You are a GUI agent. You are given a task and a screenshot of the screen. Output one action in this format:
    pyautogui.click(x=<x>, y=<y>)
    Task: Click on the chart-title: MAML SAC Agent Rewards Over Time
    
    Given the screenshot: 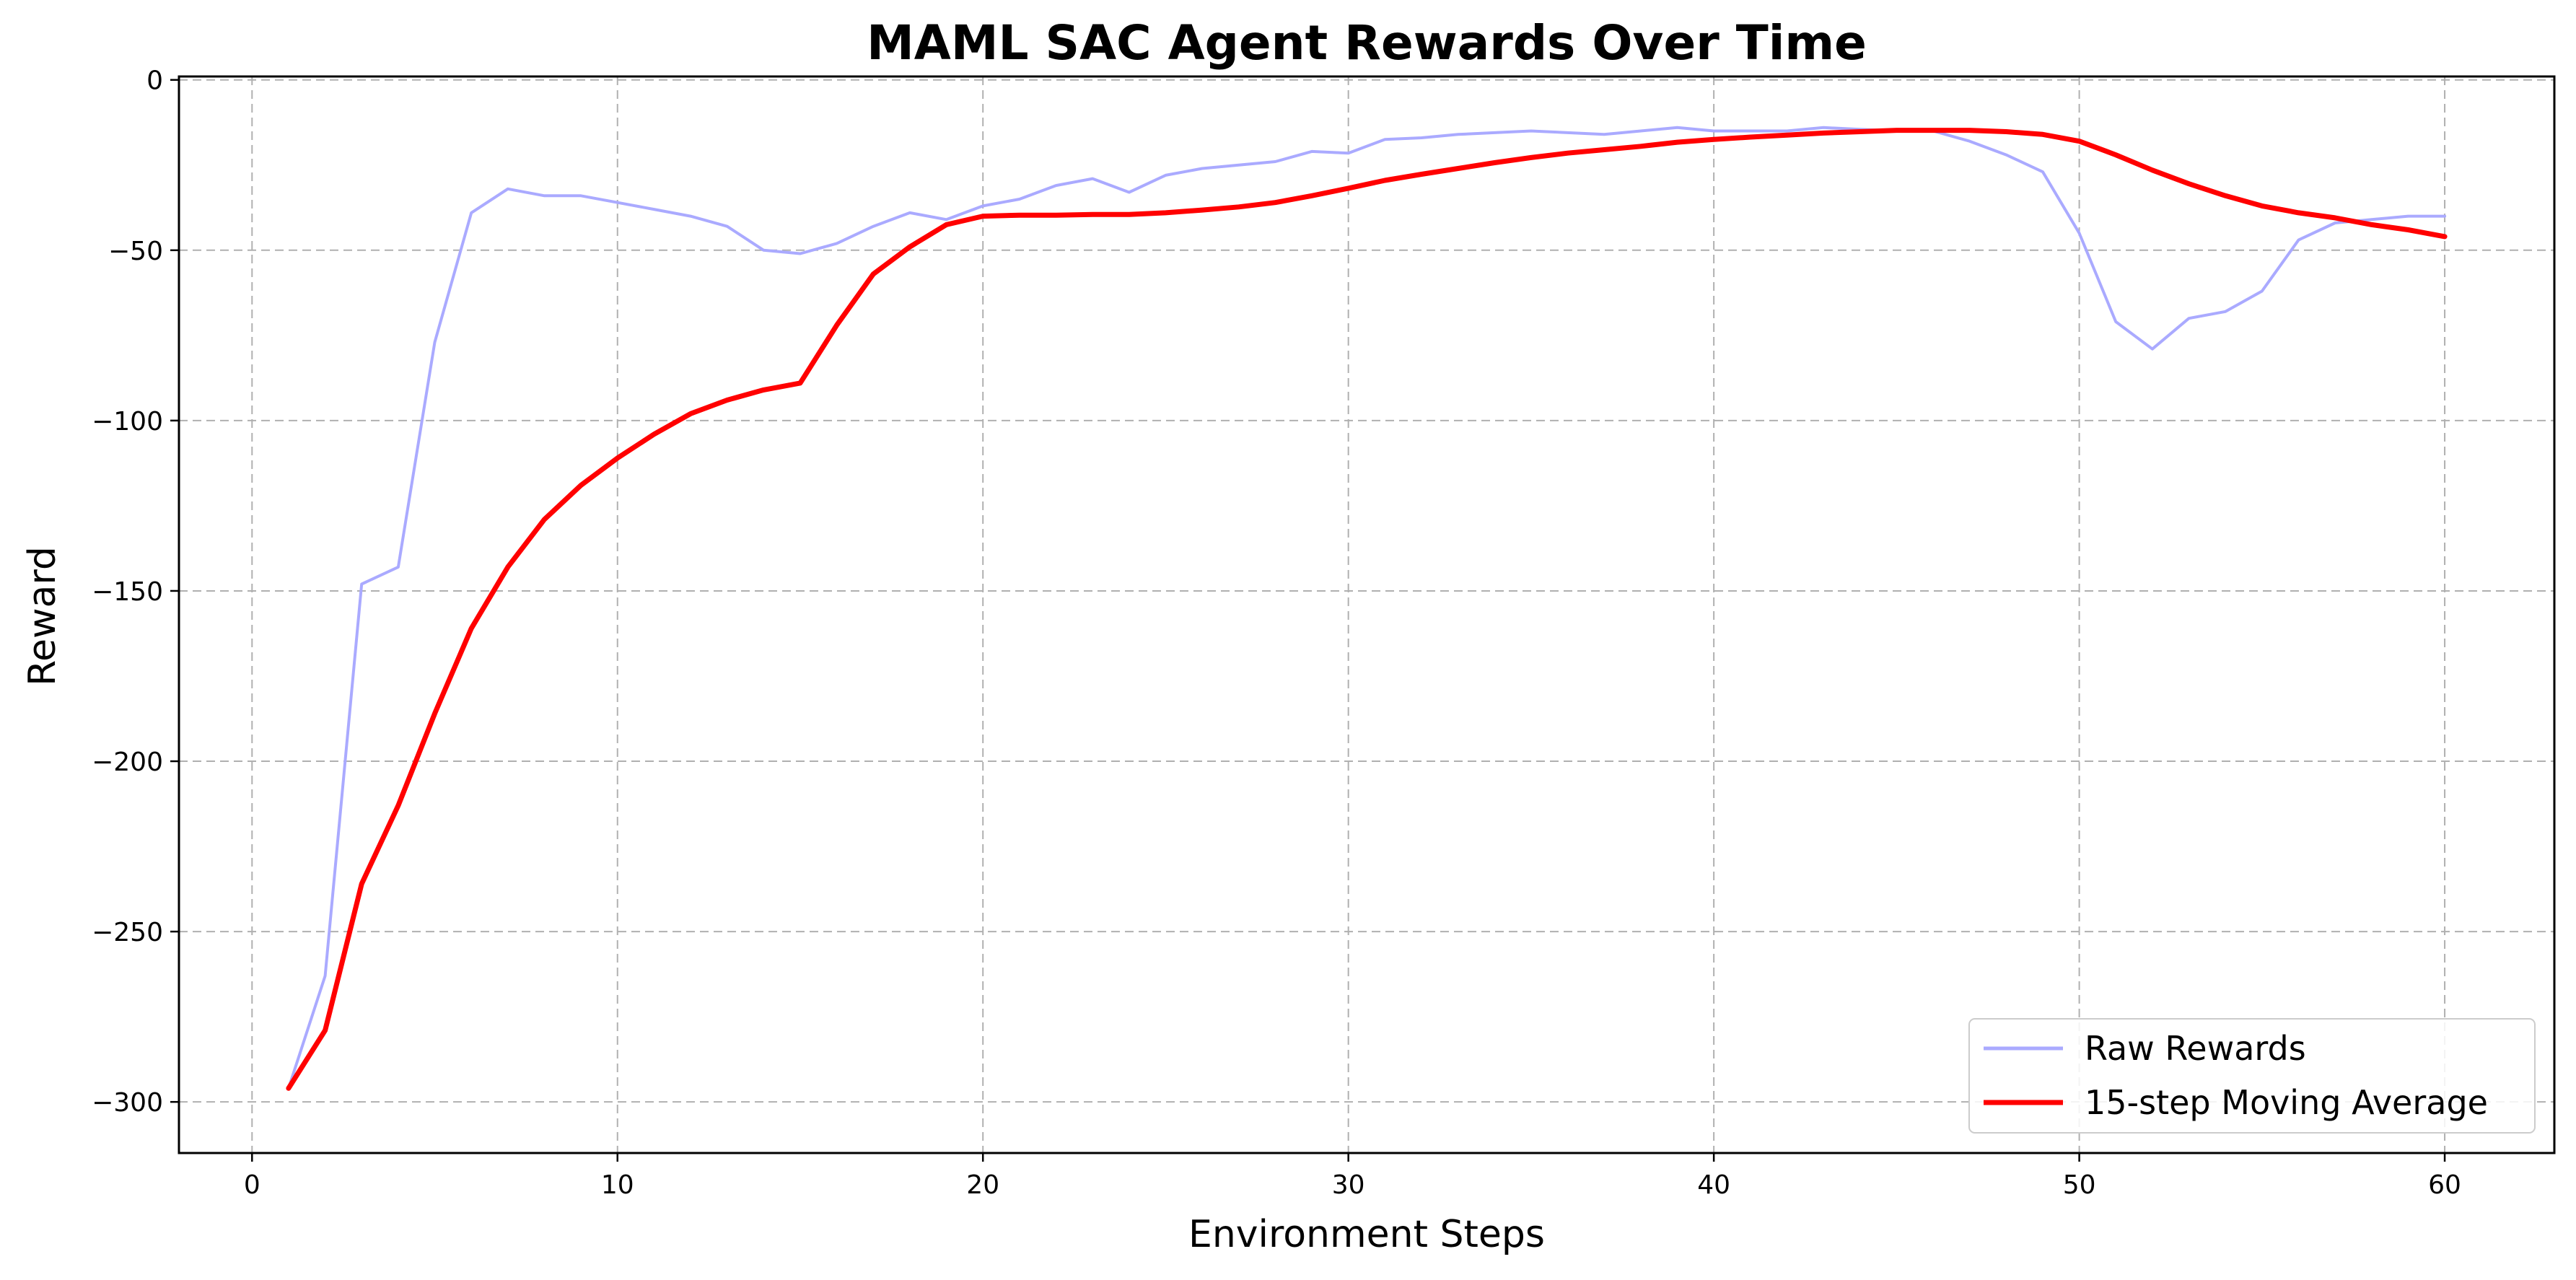 What is the action you would take?
    pyautogui.click(x=1367, y=43)
    